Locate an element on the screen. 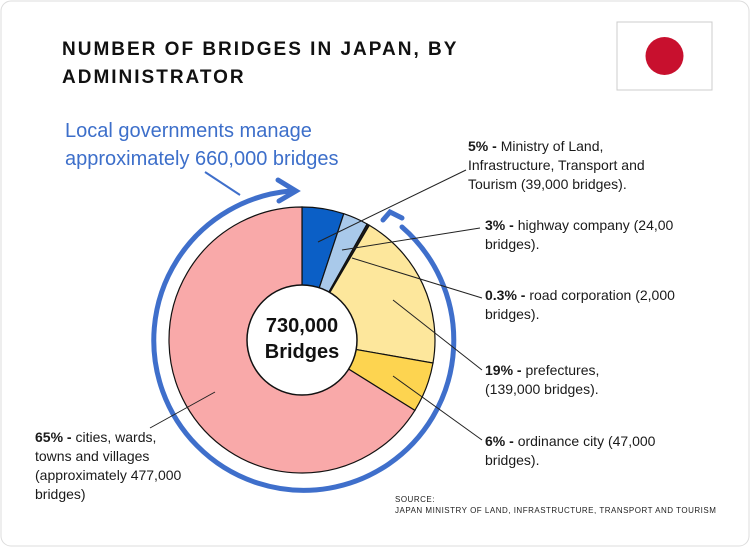  value-label: 3% - is located at coordinates (499, 225).